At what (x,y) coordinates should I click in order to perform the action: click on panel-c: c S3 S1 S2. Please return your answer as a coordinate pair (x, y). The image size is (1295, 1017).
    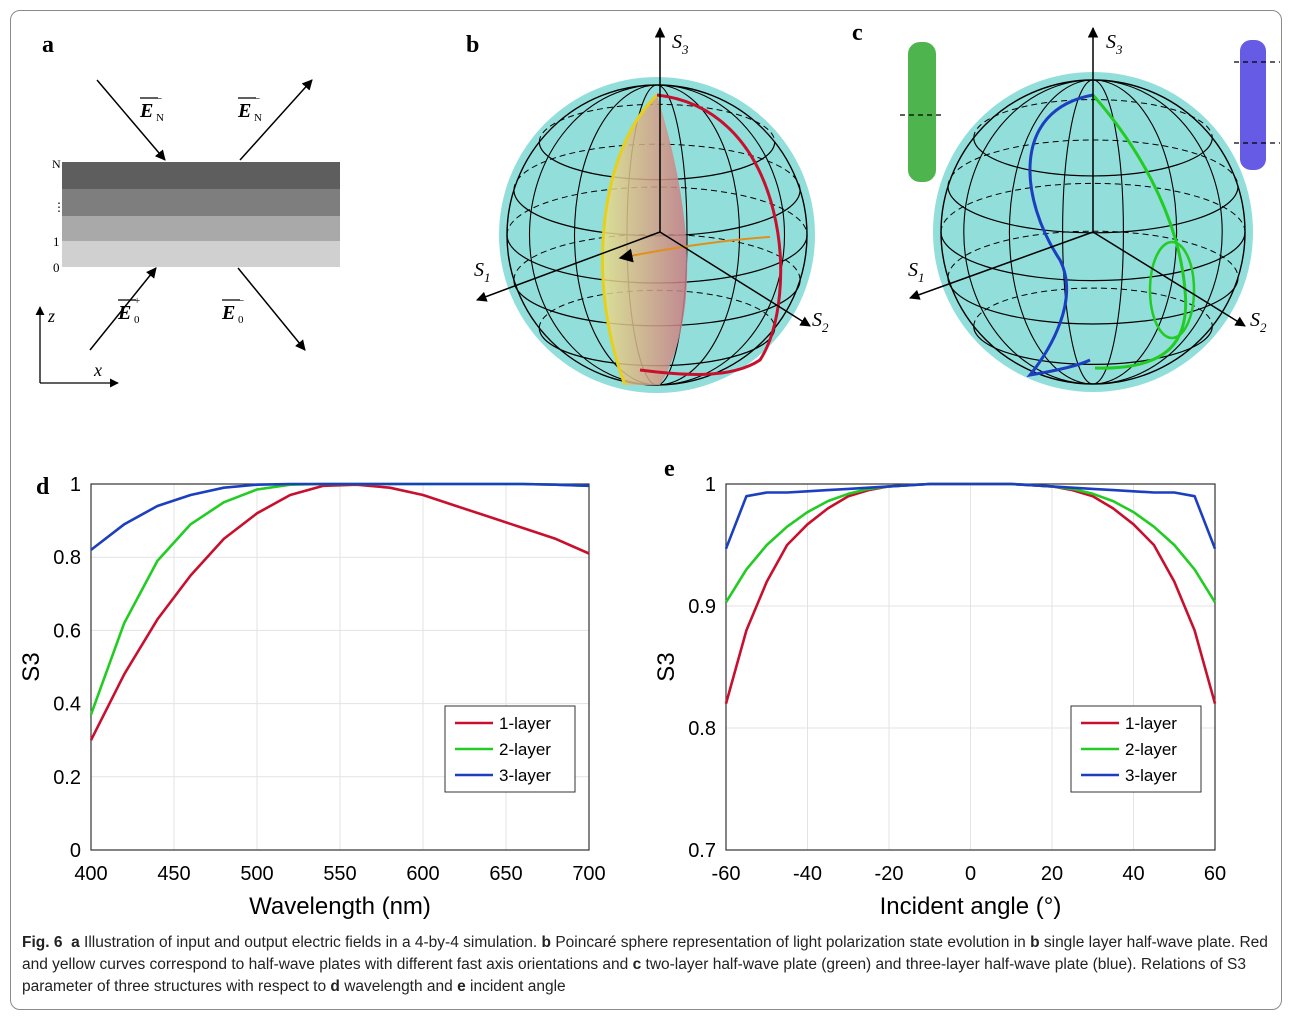
    Looking at the image, I should click on (1066, 206).